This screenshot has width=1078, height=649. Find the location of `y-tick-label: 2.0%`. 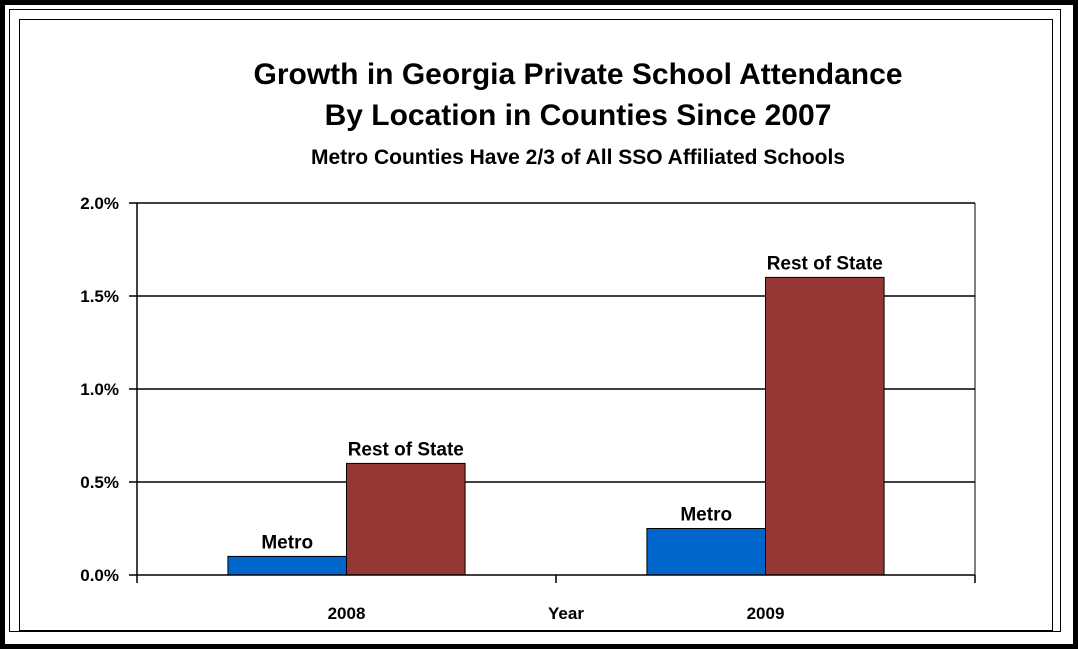

y-tick-label: 2.0% is located at coordinates (99, 203).